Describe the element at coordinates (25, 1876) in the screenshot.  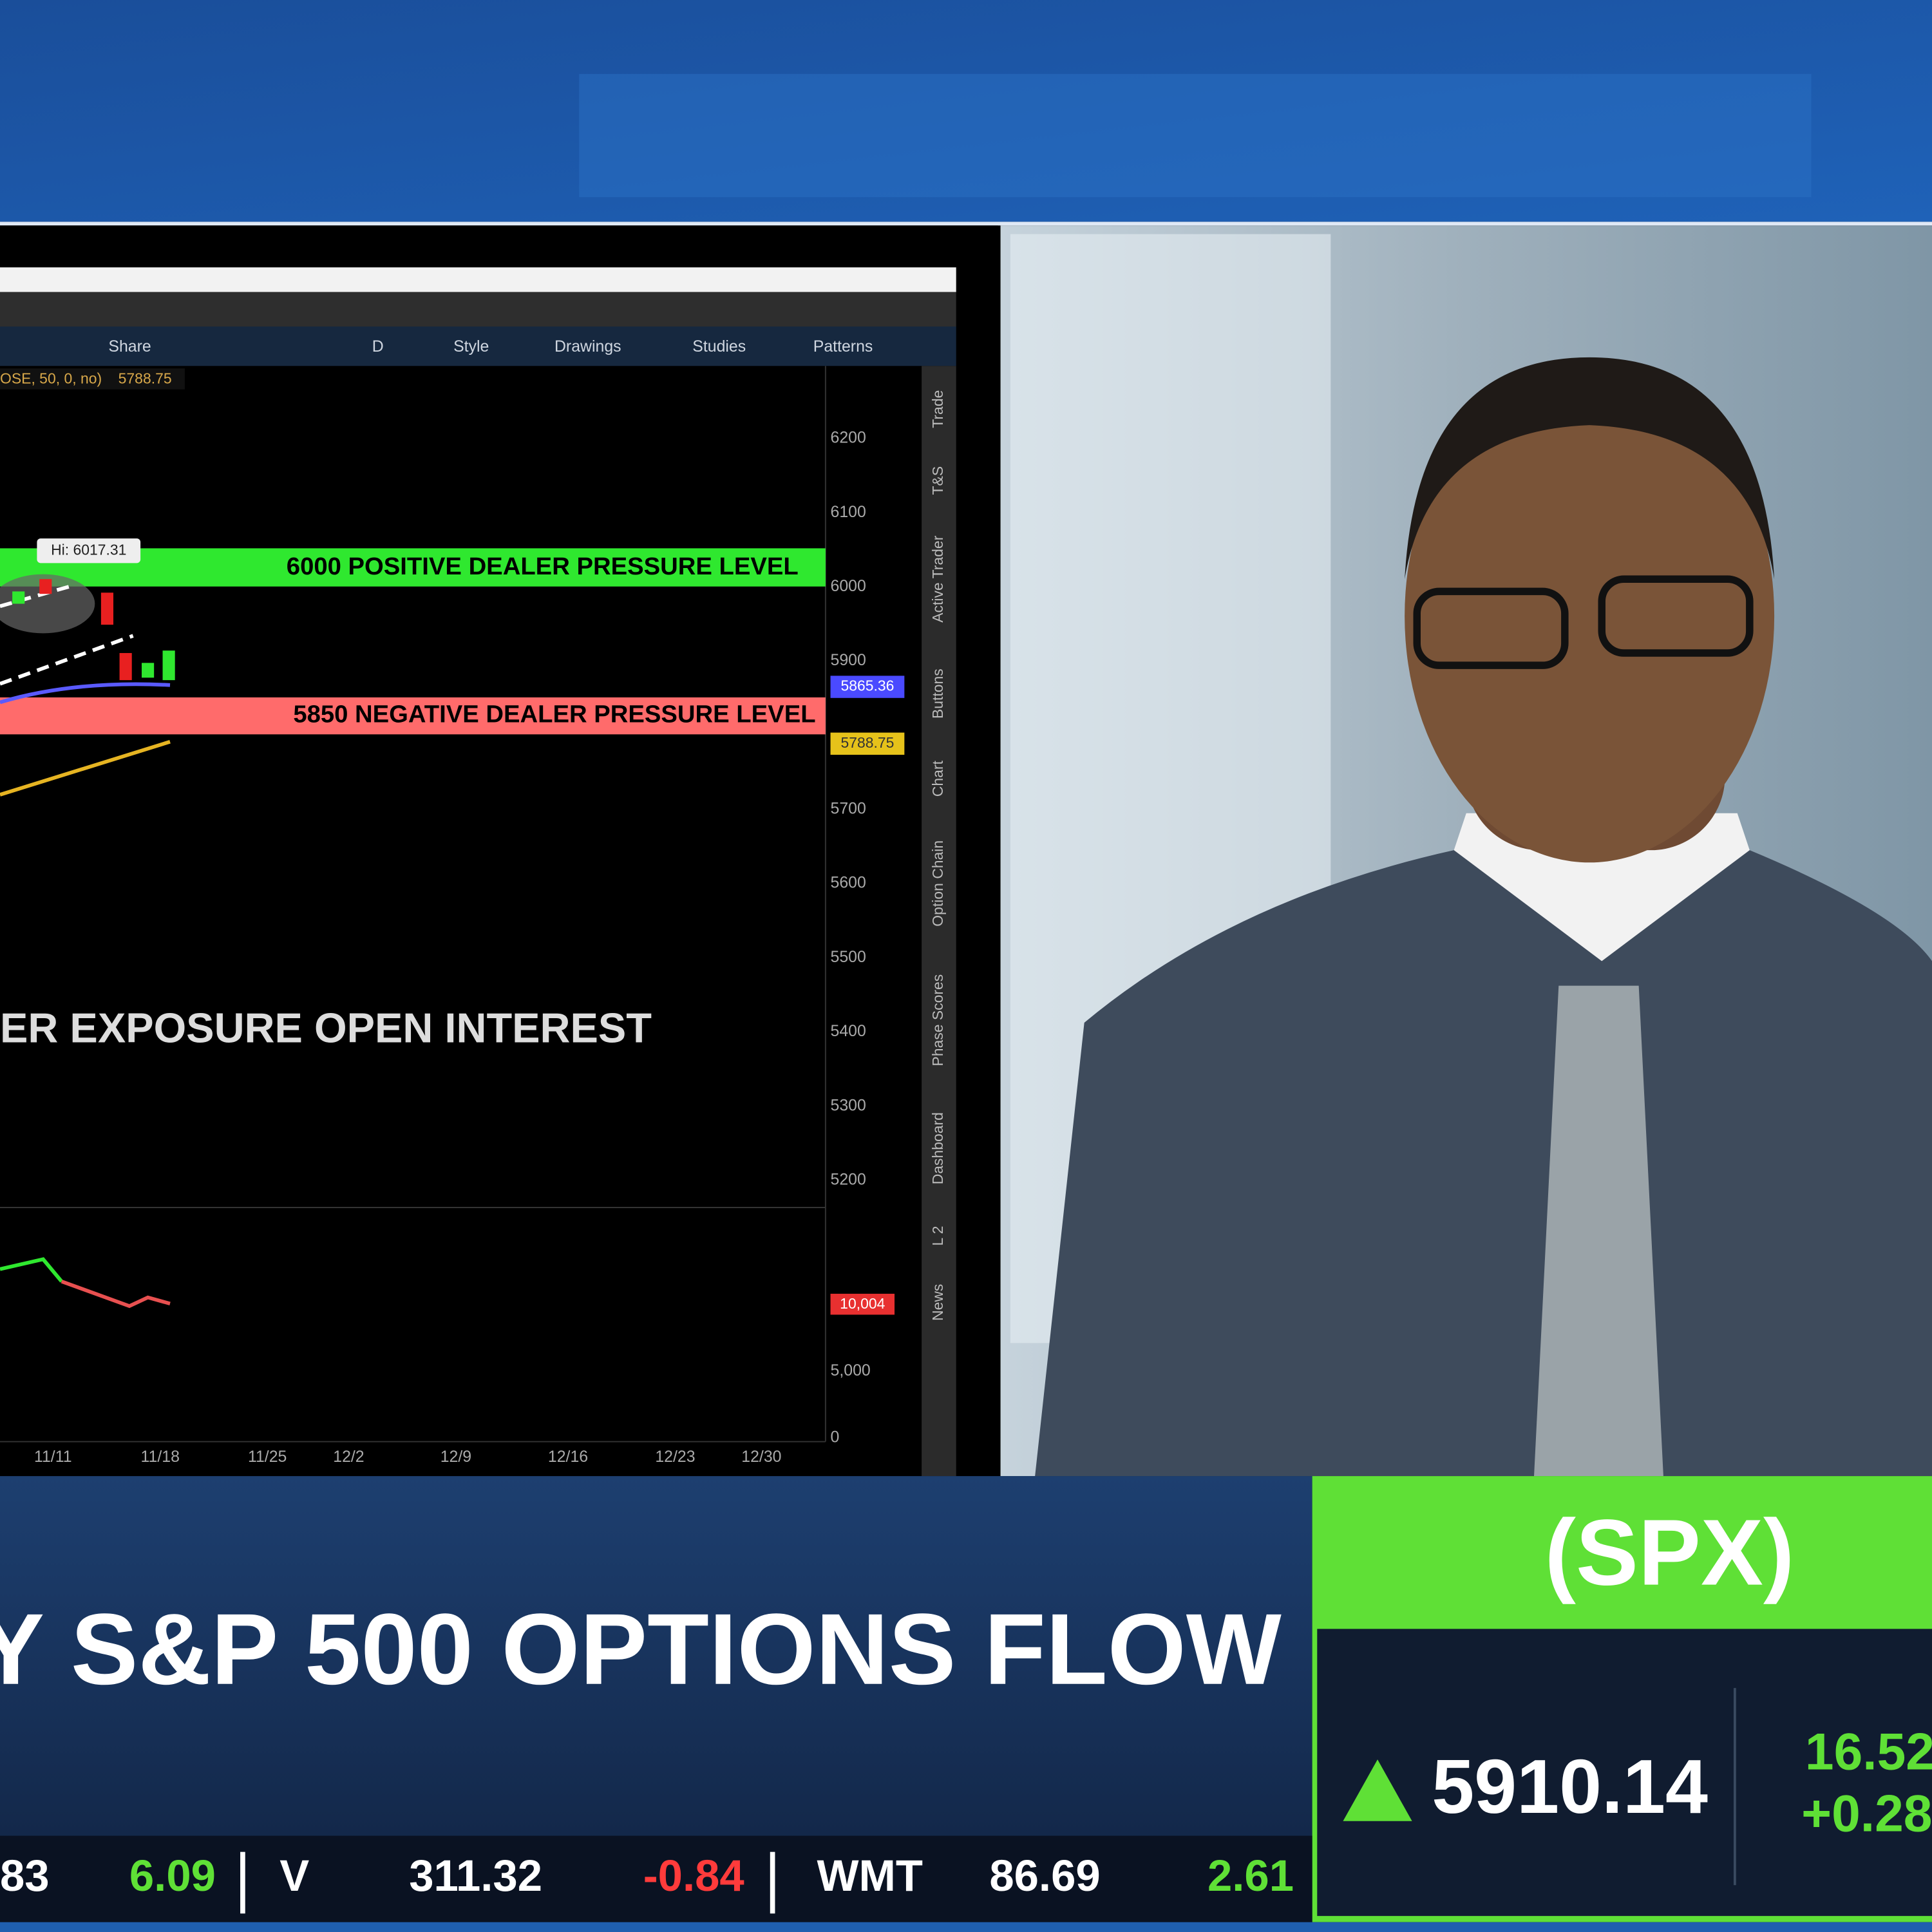
I see `ticker-item: 83` at that location.